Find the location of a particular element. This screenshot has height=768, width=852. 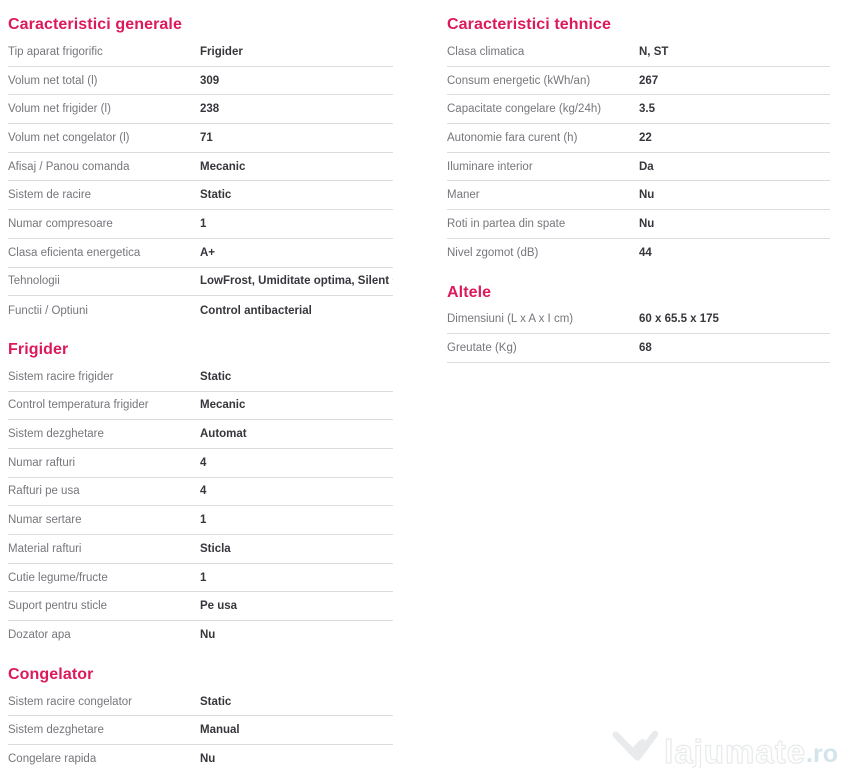

spec-value: 3.5 is located at coordinates (647, 109).